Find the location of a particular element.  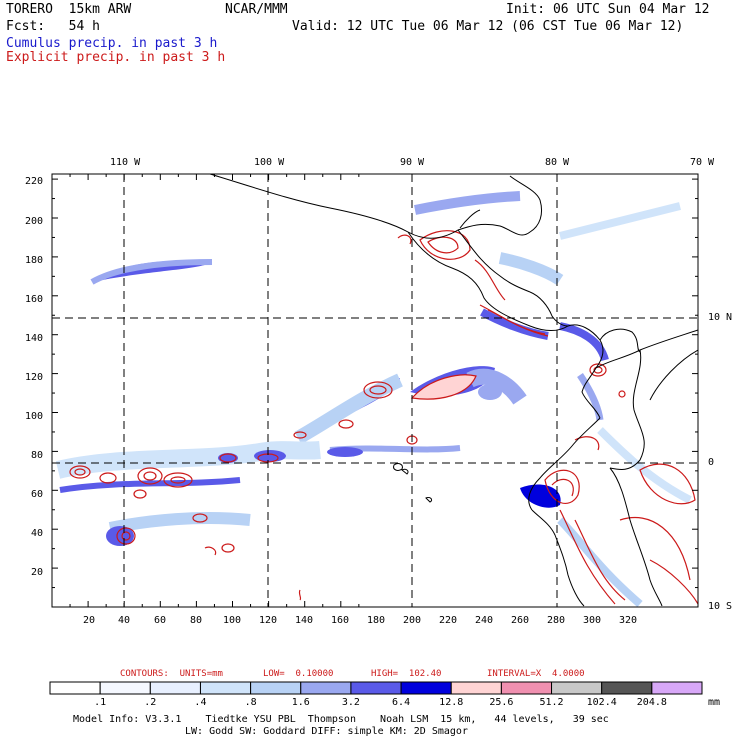

contour-interval: INTERVAL=X 4.0000 is located at coordinates (536, 674).